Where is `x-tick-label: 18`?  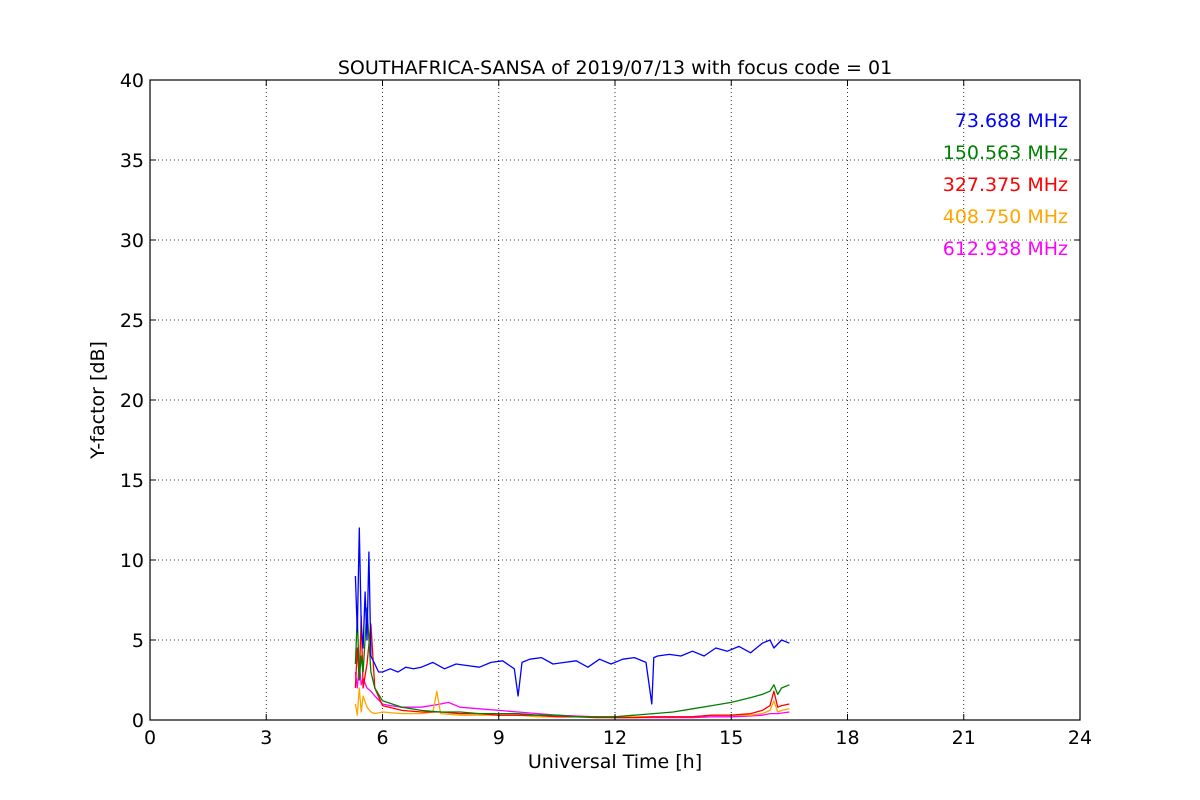
x-tick-label: 18 is located at coordinates (847, 738).